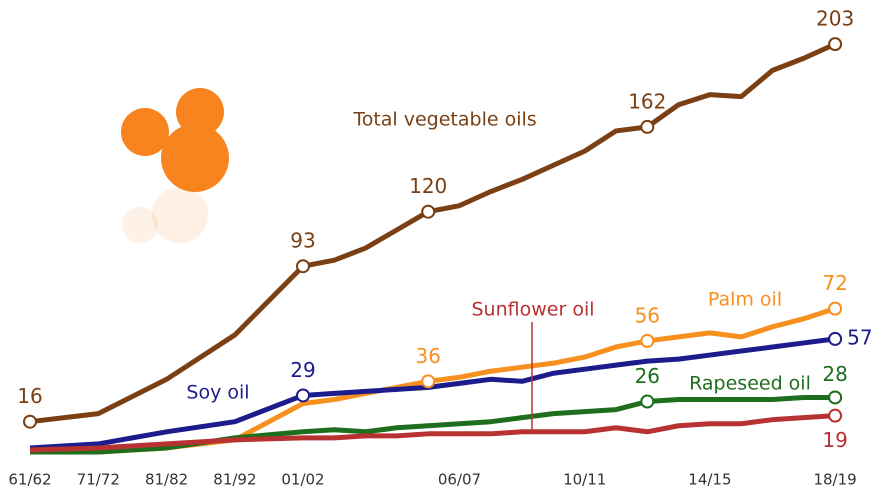  Describe the element at coordinates (834, 440) in the screenshot. I see `value-label: 19` at that location.